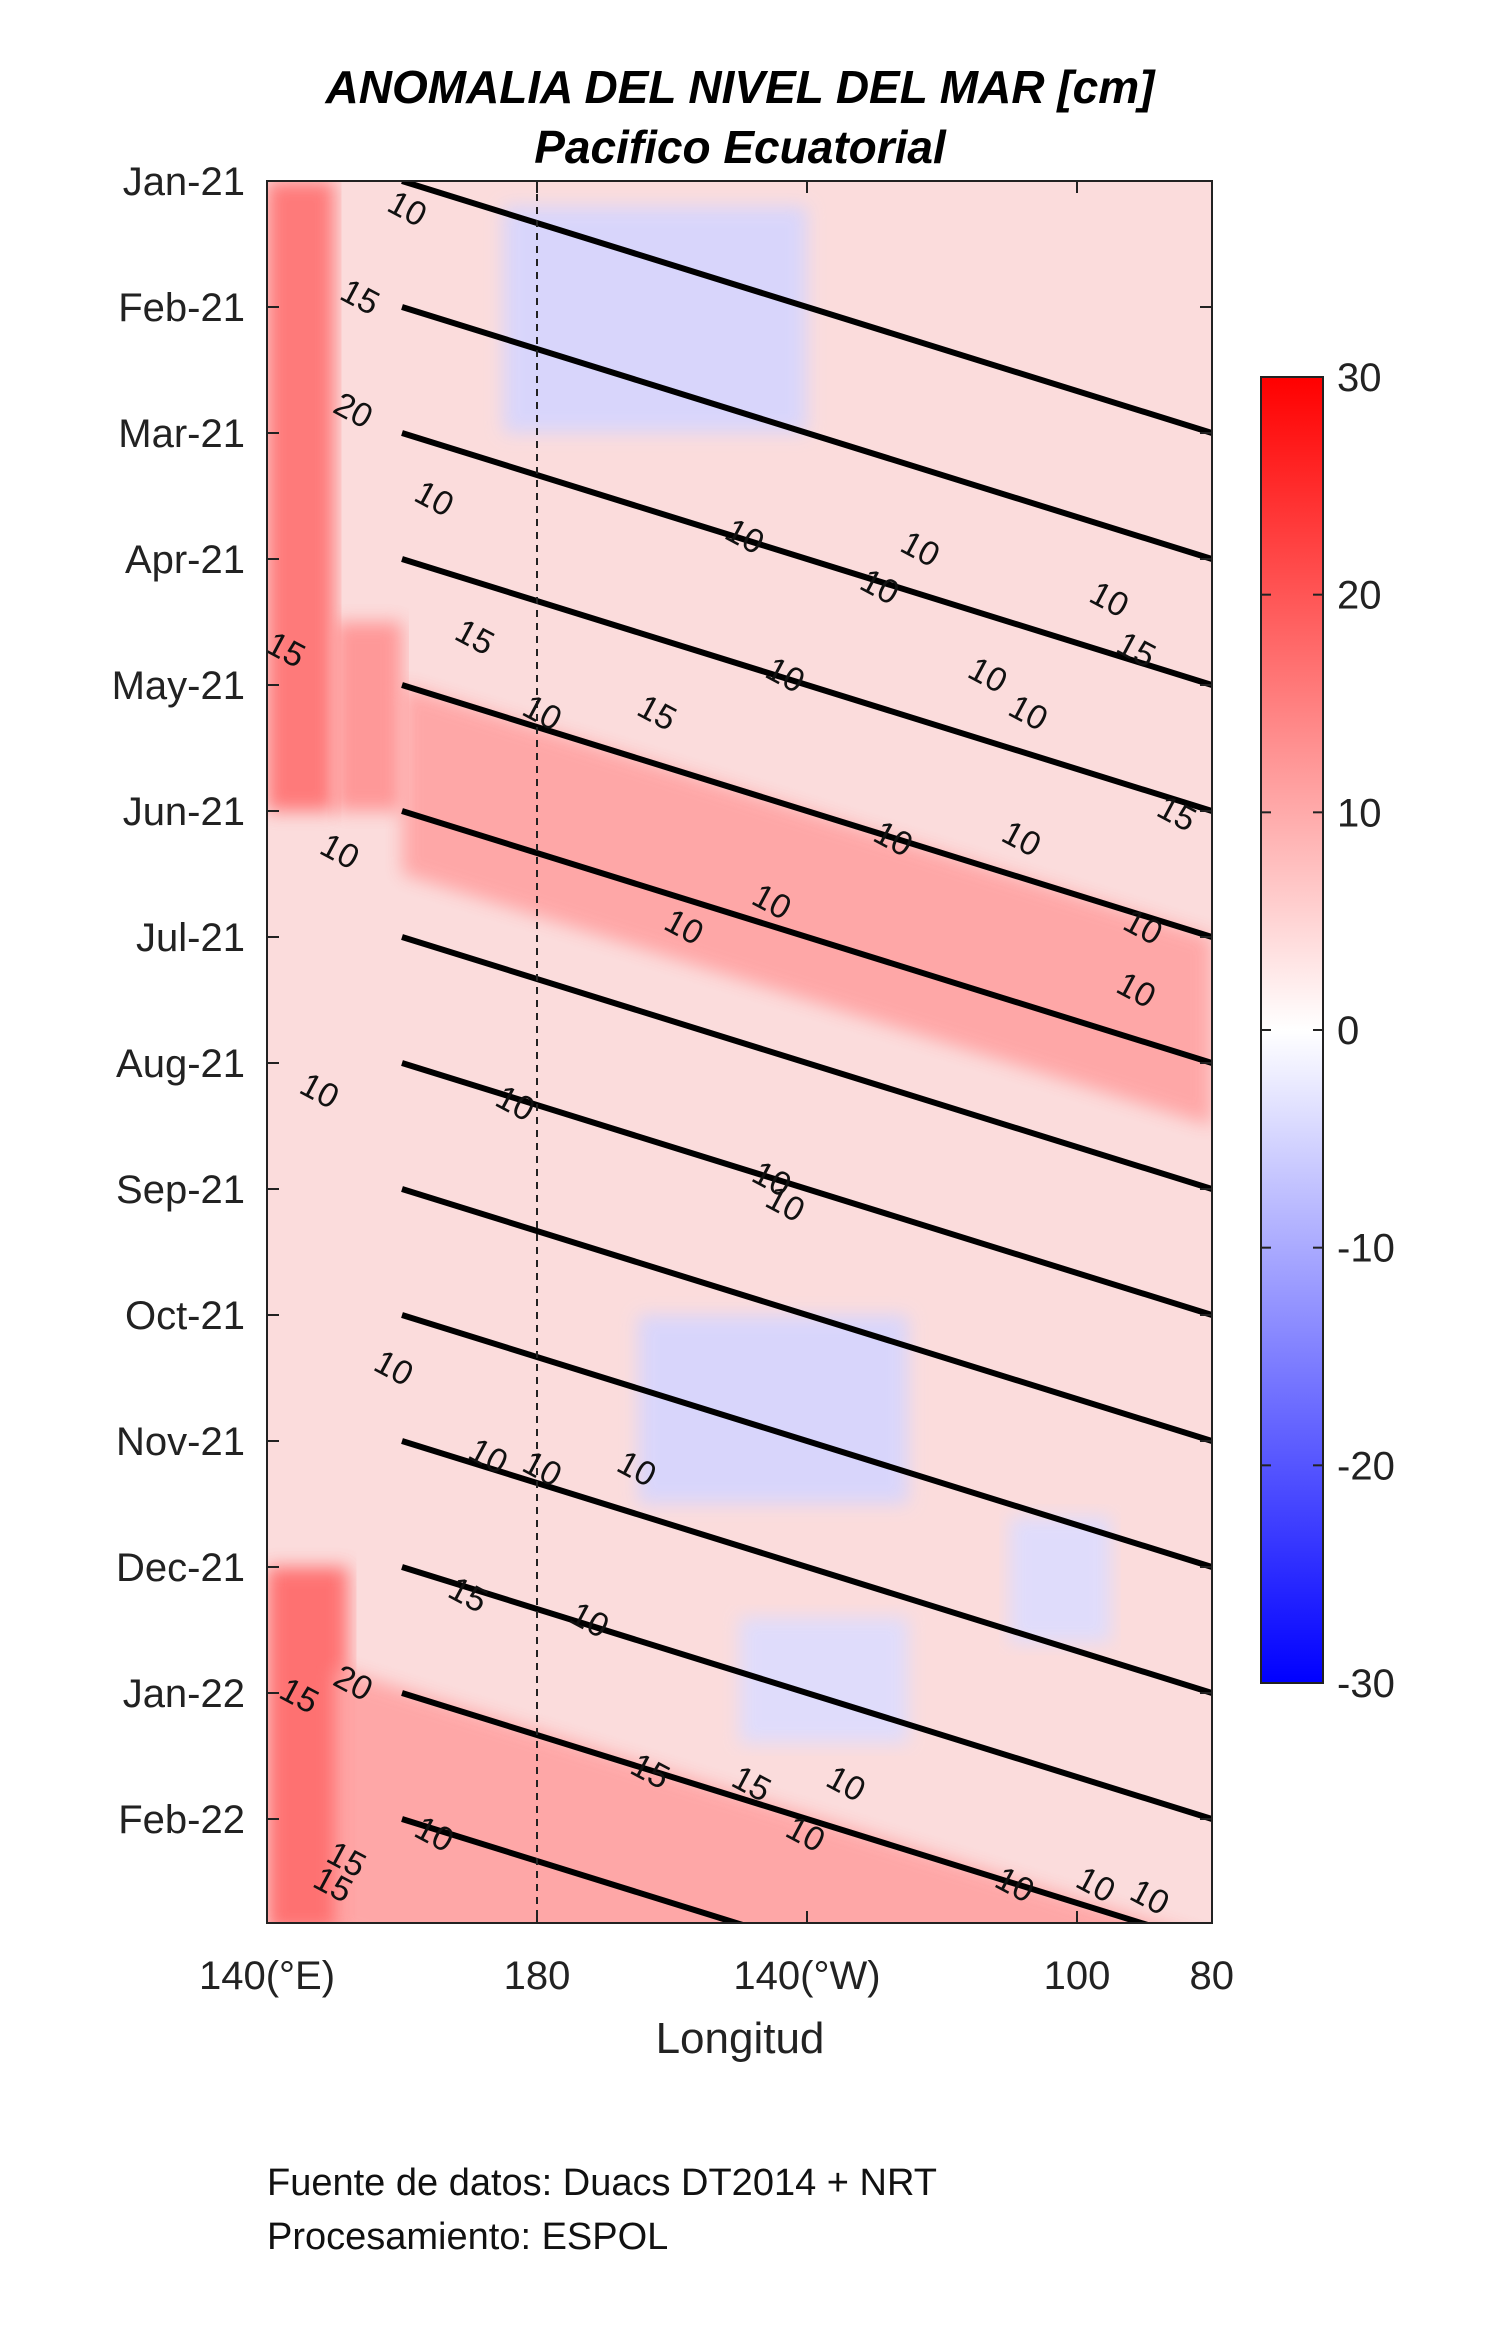  What do you see at coordinates (267, 1976) in the screenshot?
I see `x-tick-label-0: 140(°E)` at bounding box center [267, 1976].